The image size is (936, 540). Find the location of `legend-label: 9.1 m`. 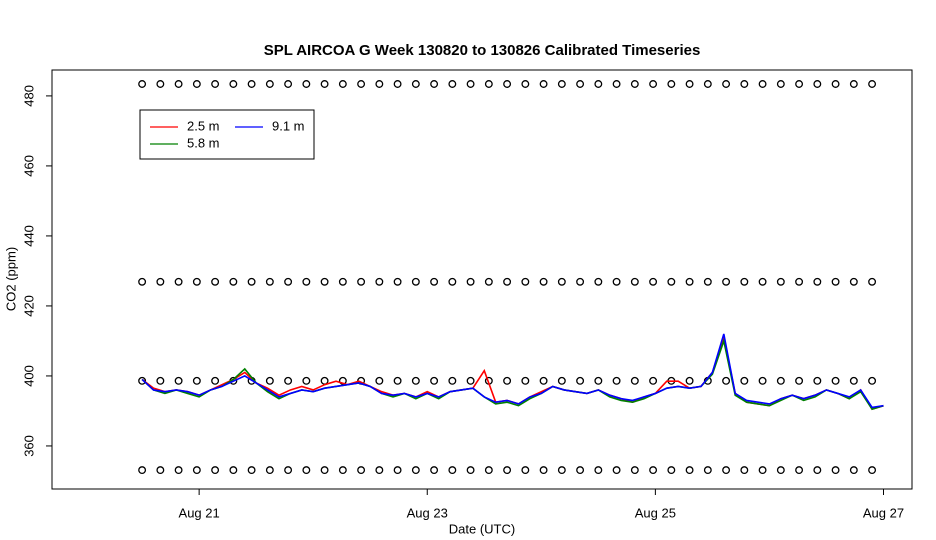

legend-label: 9.1 m is located at coordinates (288, 125).